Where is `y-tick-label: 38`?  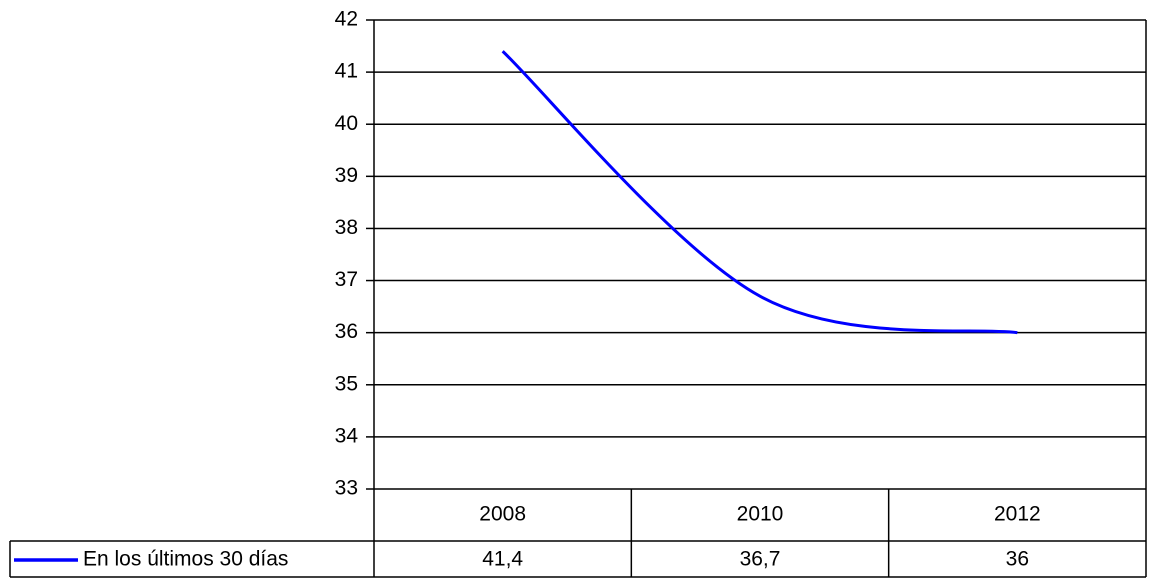
y-tick-label: 38 is located at coordinates (346, 227).